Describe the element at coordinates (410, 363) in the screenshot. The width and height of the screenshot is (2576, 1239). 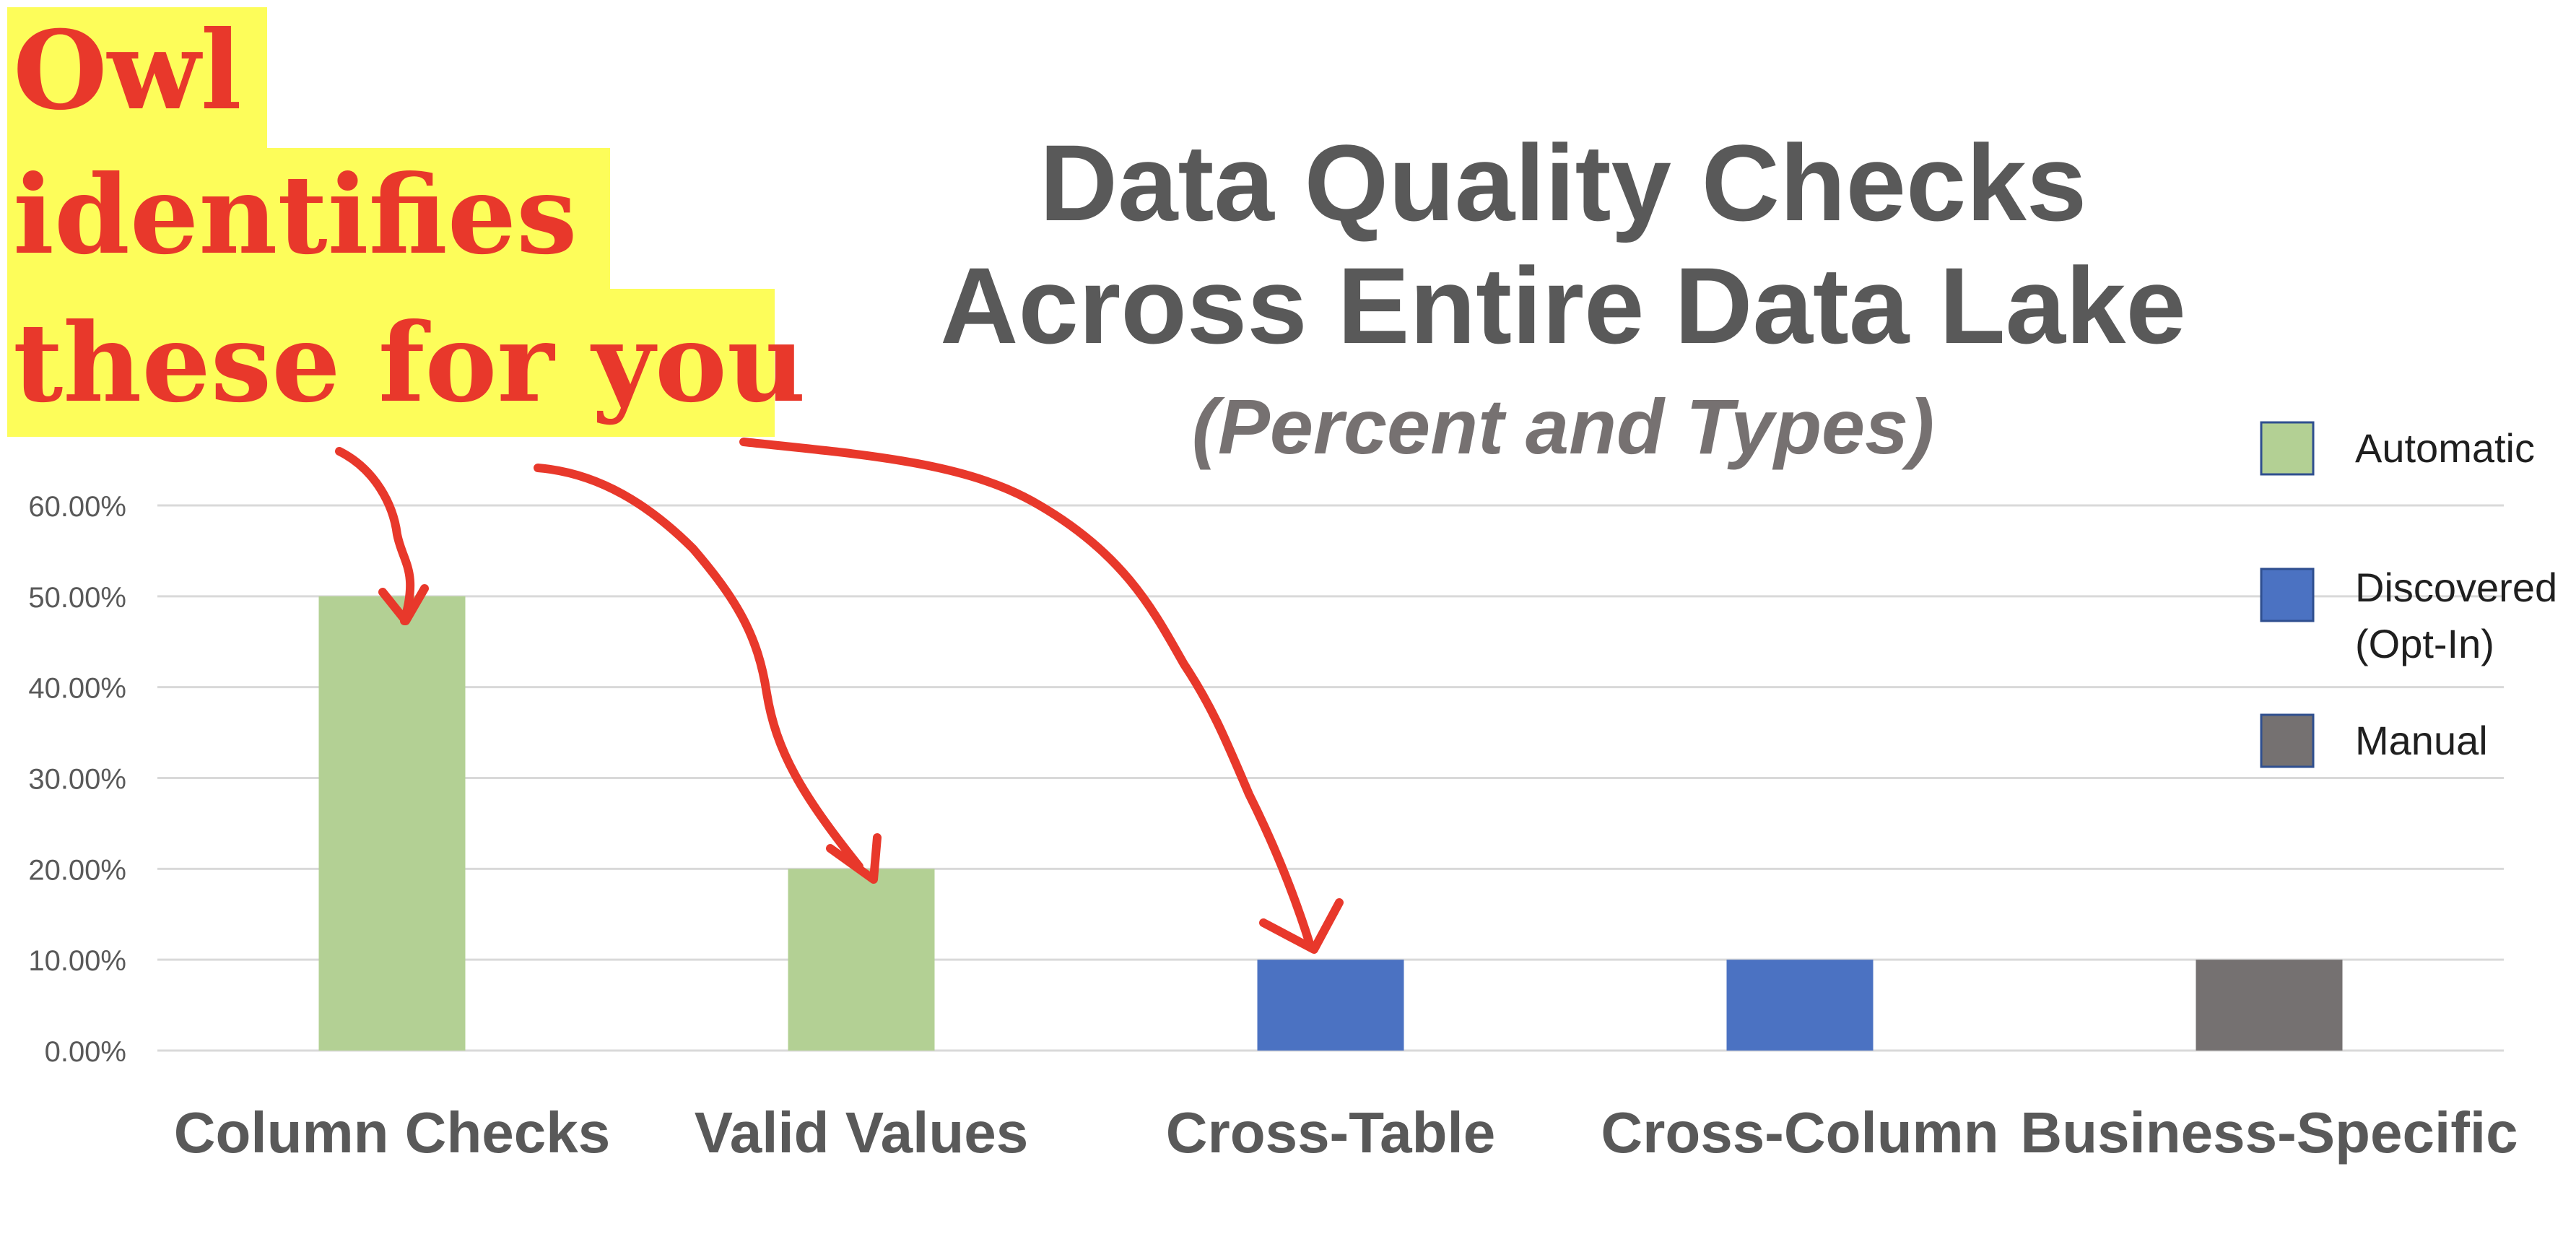
I see `callout-line: these for you` at that location.